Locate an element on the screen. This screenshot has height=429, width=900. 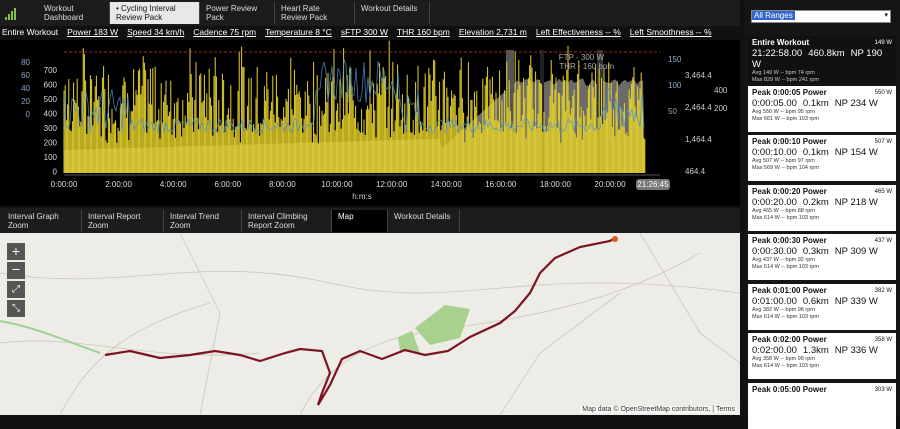
interval-max: Max 569 W -- bpm 104 rpm is located at coordinates (785, 168).